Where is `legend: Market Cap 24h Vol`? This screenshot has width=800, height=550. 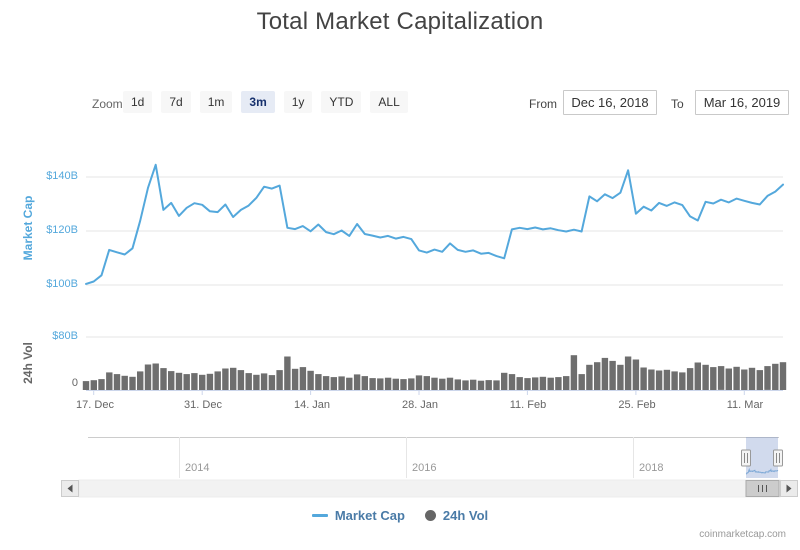
legend: Market Cap 24h Vol is located at coordinates (400, 515).